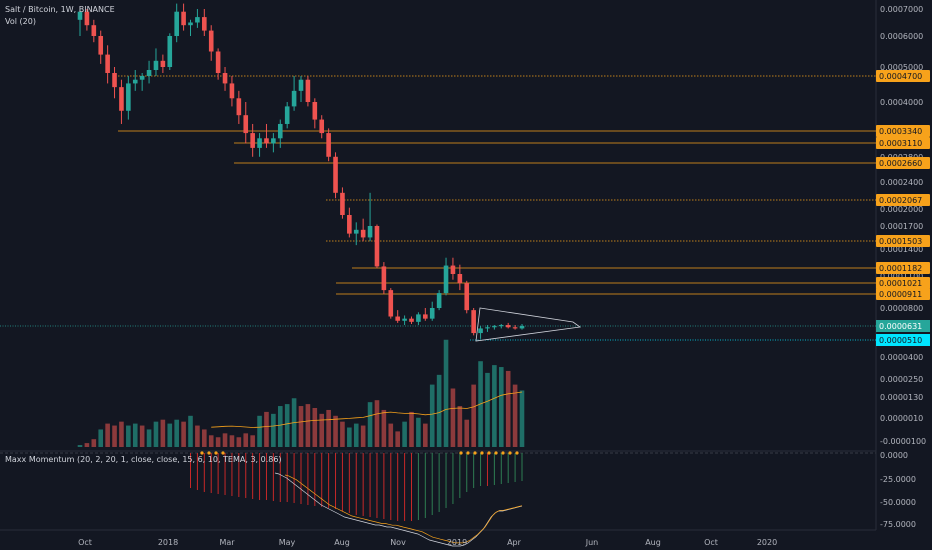  What do you see at coordinates (900, 294) in the screenshot?
I see `level-price-label: 0.0000911` at bounding box center [900, 294].